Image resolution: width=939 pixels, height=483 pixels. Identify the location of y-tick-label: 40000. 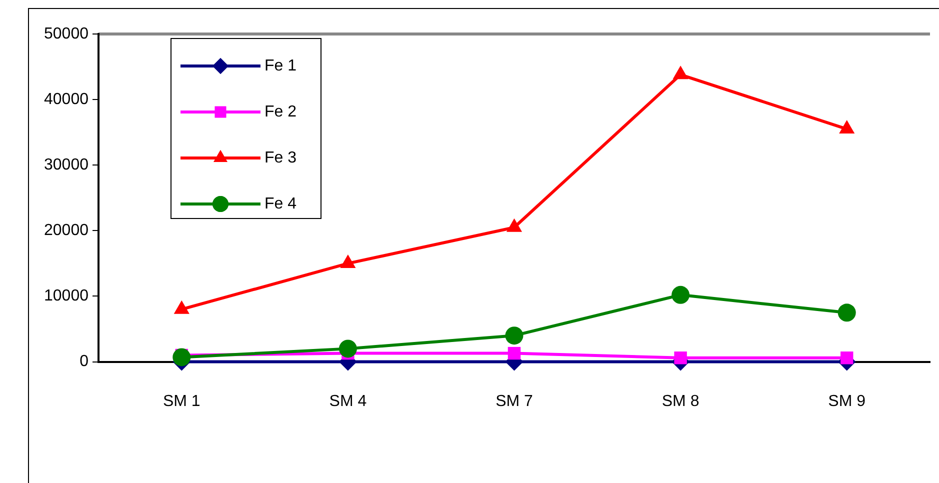
(66, 99).